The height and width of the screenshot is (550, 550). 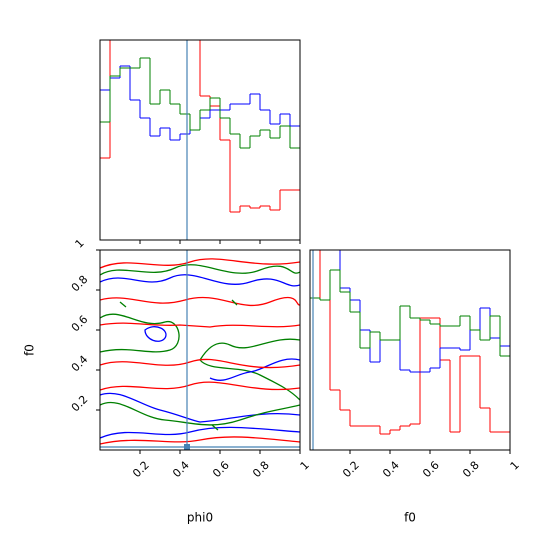 I want to click on y-axis-label: f0, so click(x=30, y=350).